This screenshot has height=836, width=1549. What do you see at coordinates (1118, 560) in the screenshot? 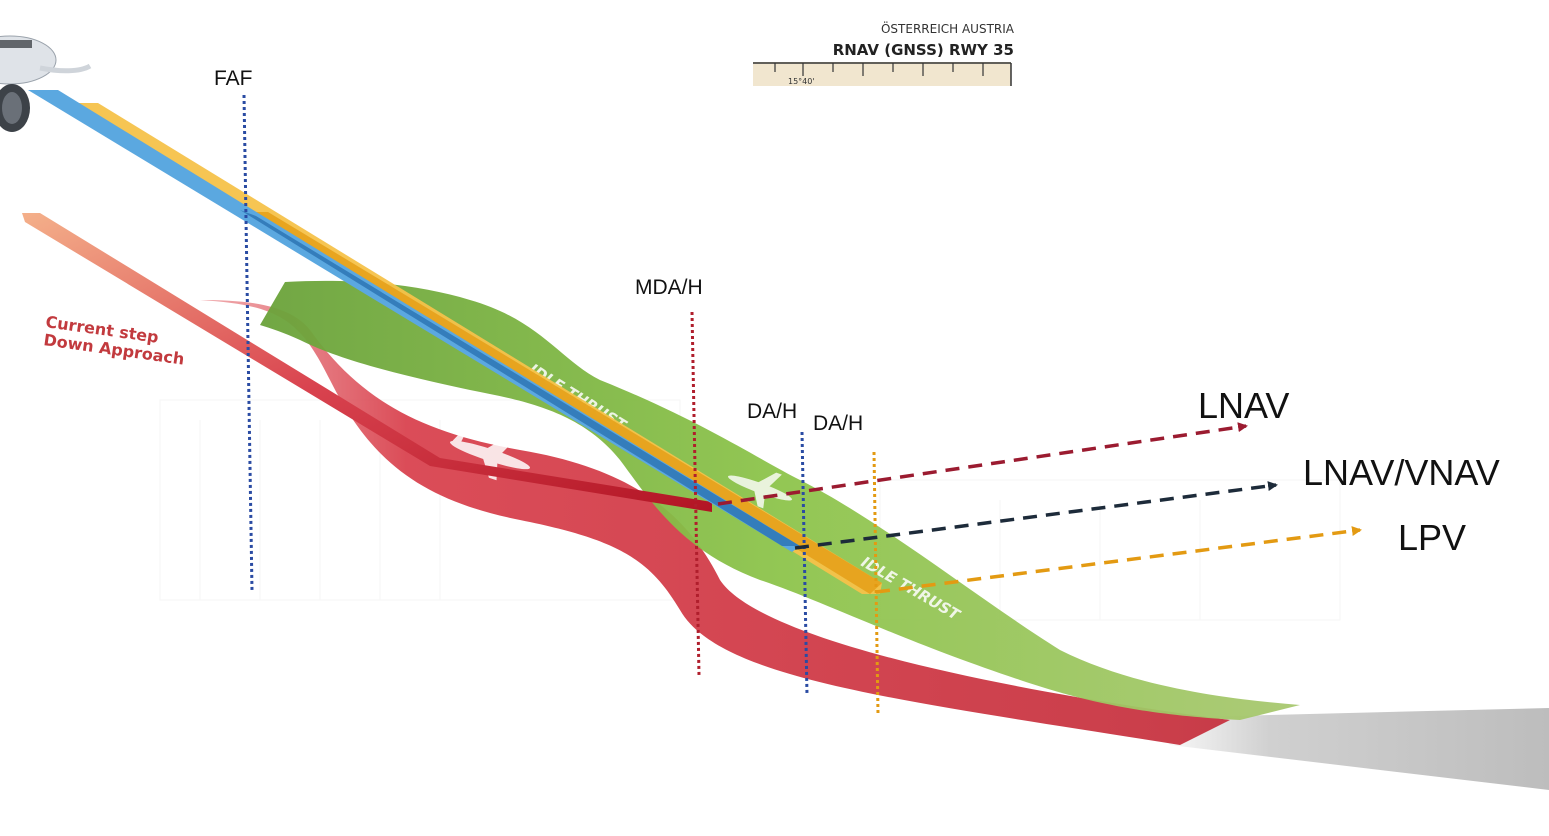
I see `lpv-arrow` at bounding box center [1118, 560].